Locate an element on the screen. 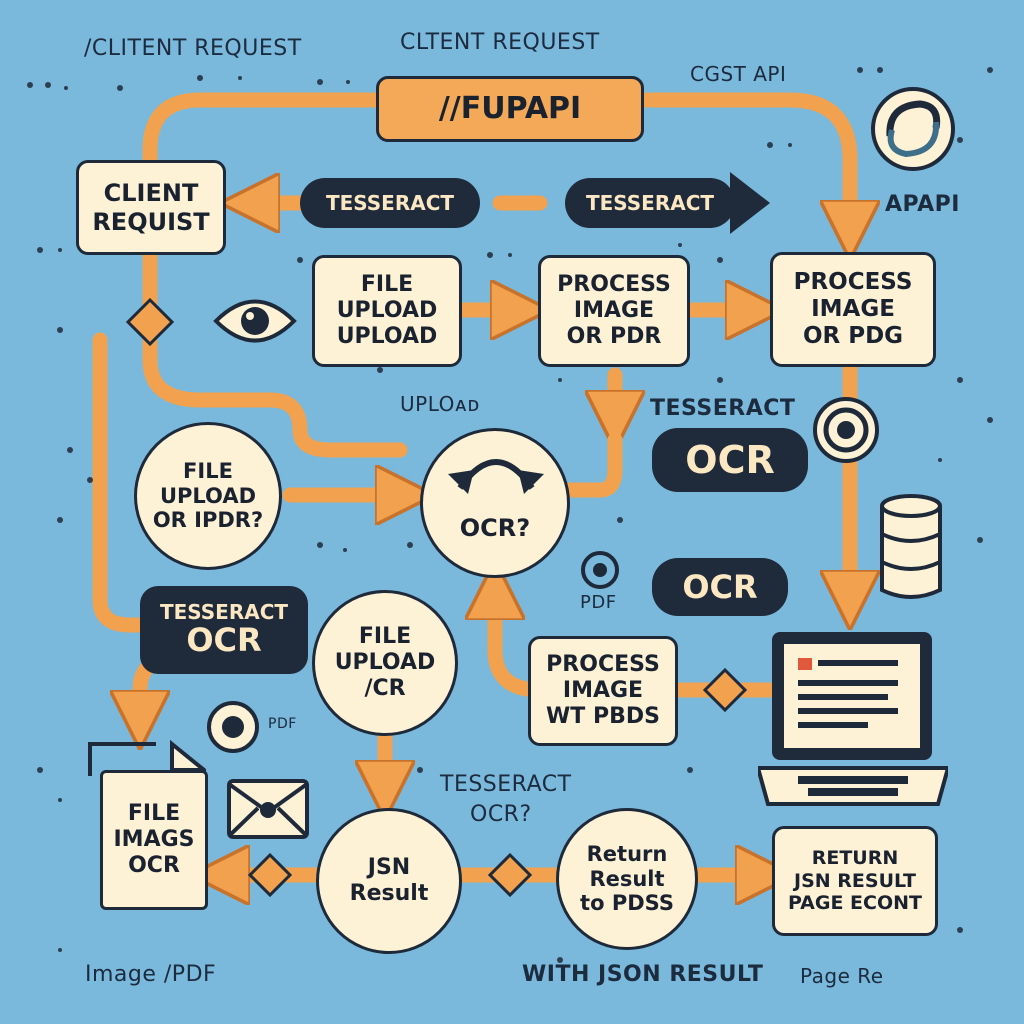  node-fupapi: //FUPAPI is located at coordinates (510, 109).